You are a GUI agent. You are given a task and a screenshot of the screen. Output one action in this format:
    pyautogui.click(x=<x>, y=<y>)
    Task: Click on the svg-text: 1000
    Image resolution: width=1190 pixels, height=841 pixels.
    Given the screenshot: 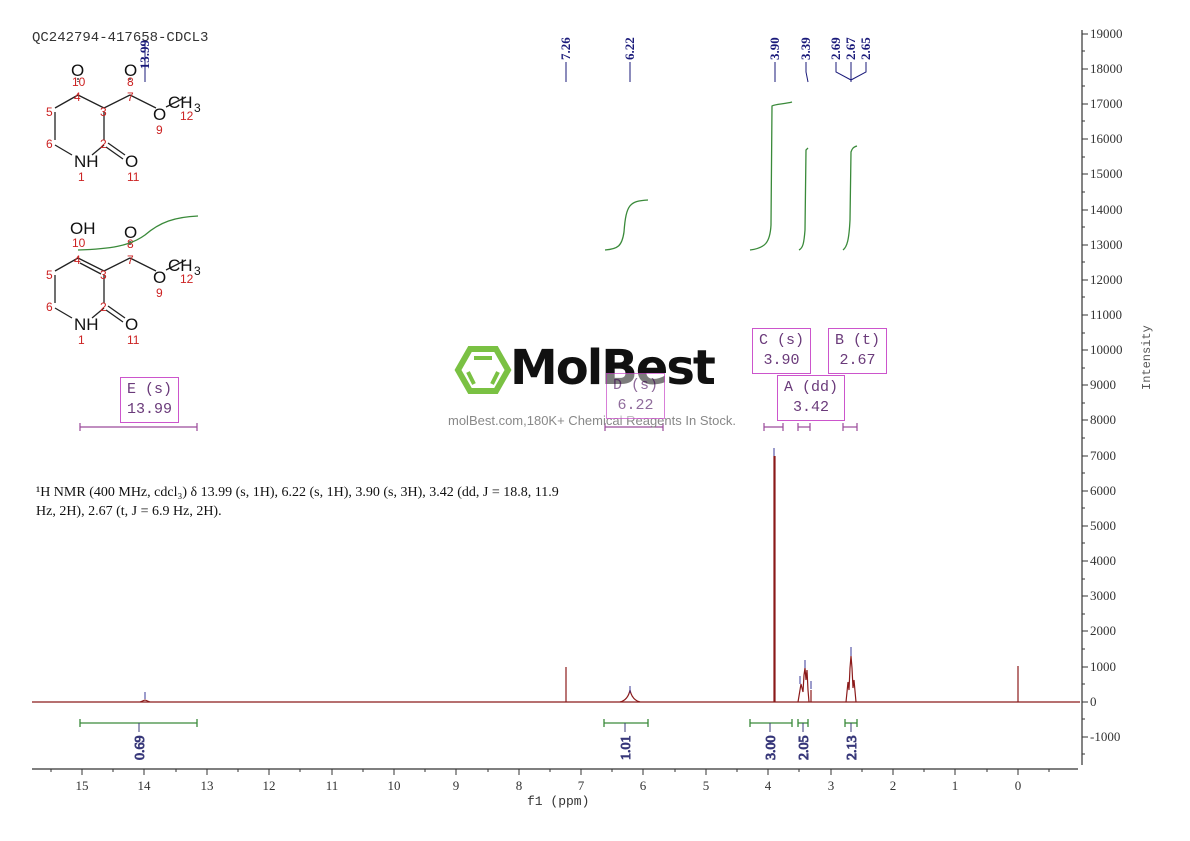 What is the action you would take?
    pyautogui.click(x=1103, y=666)
    